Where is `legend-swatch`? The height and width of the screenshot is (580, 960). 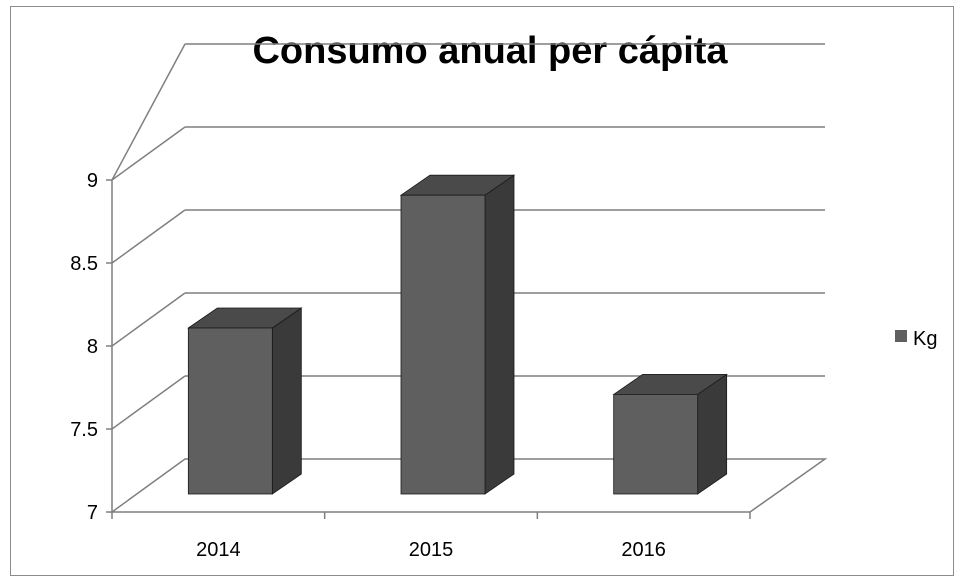 legend-swatch is located at coordinates (901, 336).